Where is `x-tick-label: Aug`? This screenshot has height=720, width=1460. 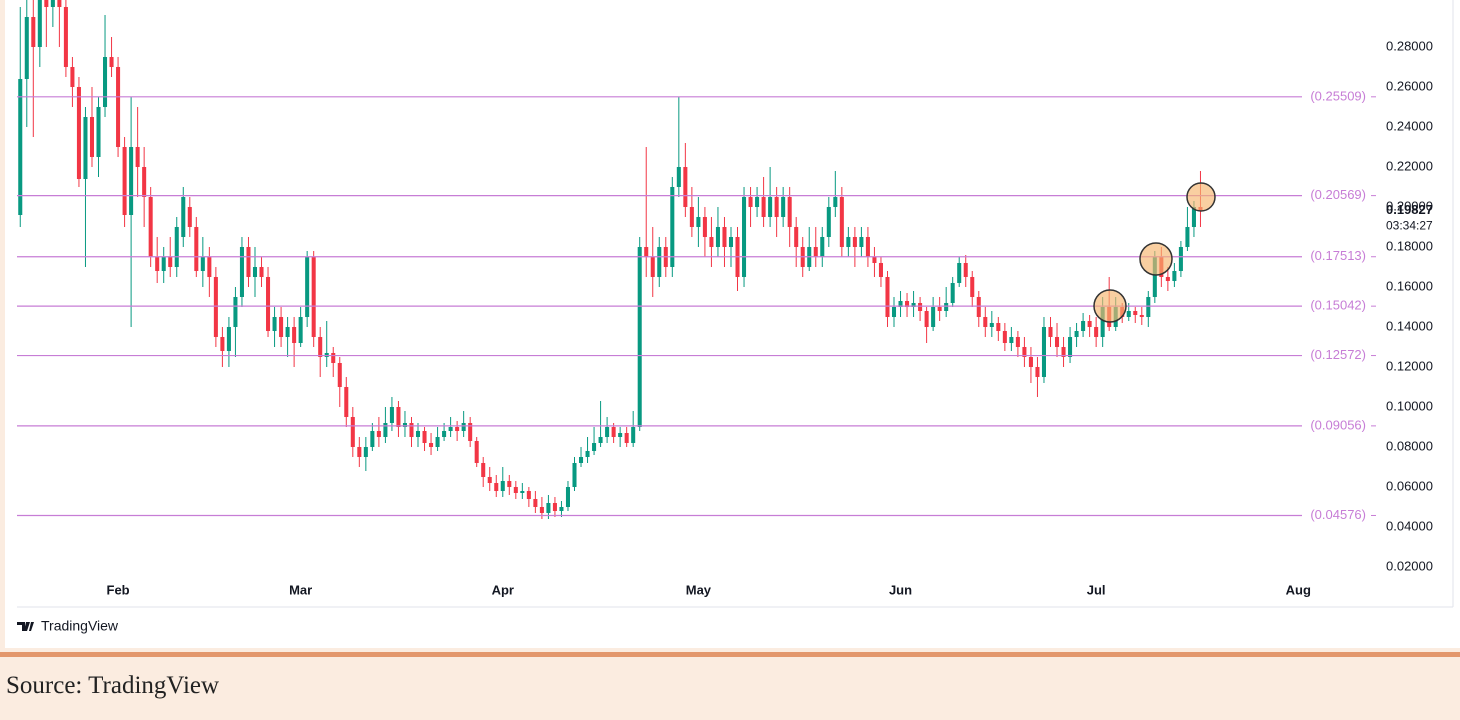
x-tick-label: Aug is located at coordinates (1298, 589).